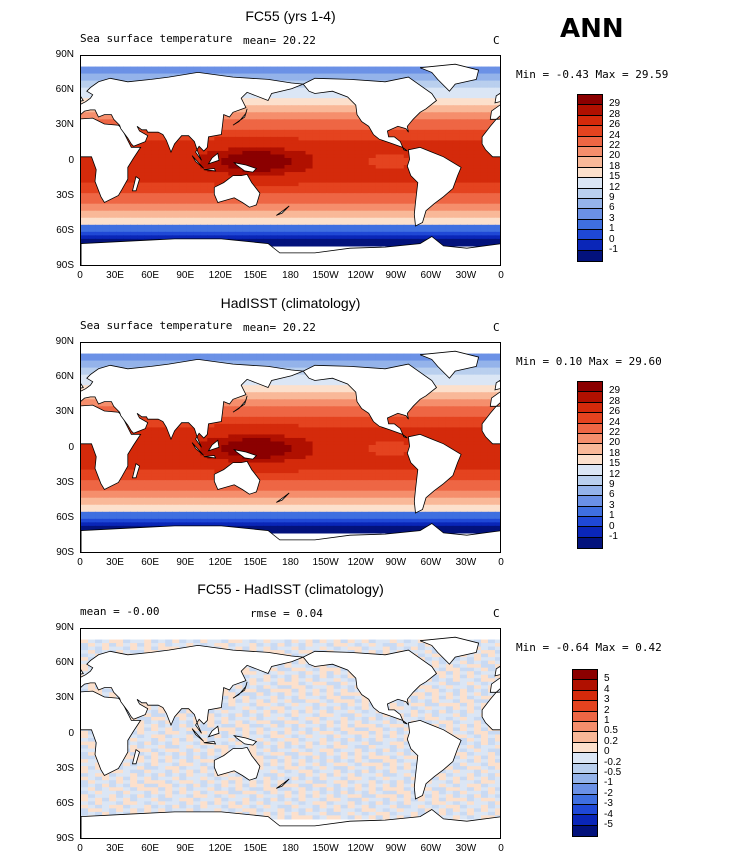  Describe the element at coordinates (607, 710) in the screenshot. I see `colorbar-level-label: 2` at that location.